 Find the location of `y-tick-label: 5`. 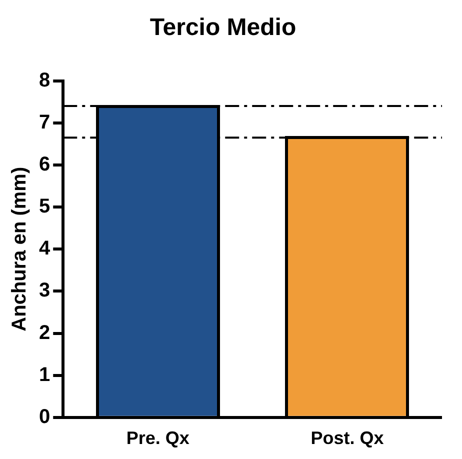

y-tick-label: 5 is located at coordinates (44, 207).